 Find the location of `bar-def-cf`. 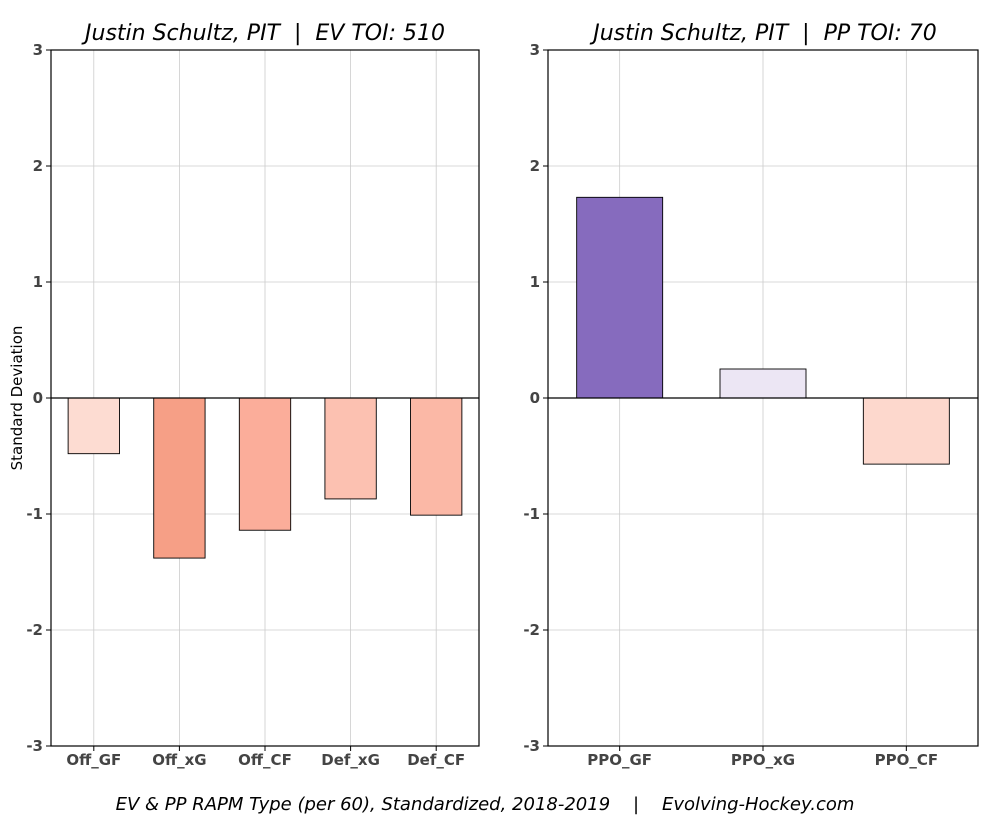

bar-def-cf is located at coordinates (436, 456).